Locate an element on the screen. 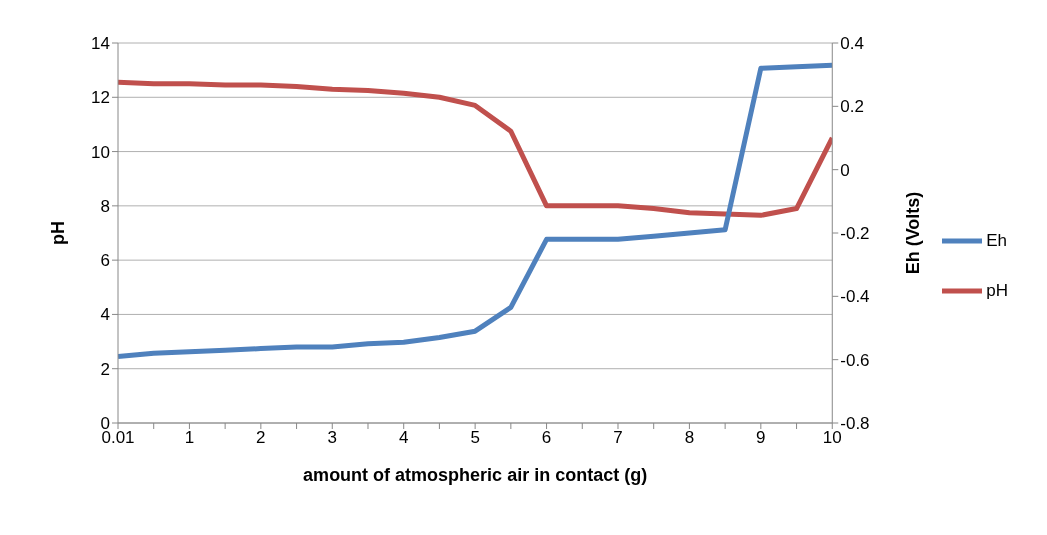 The image size is (1047, 535). y-tick-label: 14 is located at coordinates (100, 44).